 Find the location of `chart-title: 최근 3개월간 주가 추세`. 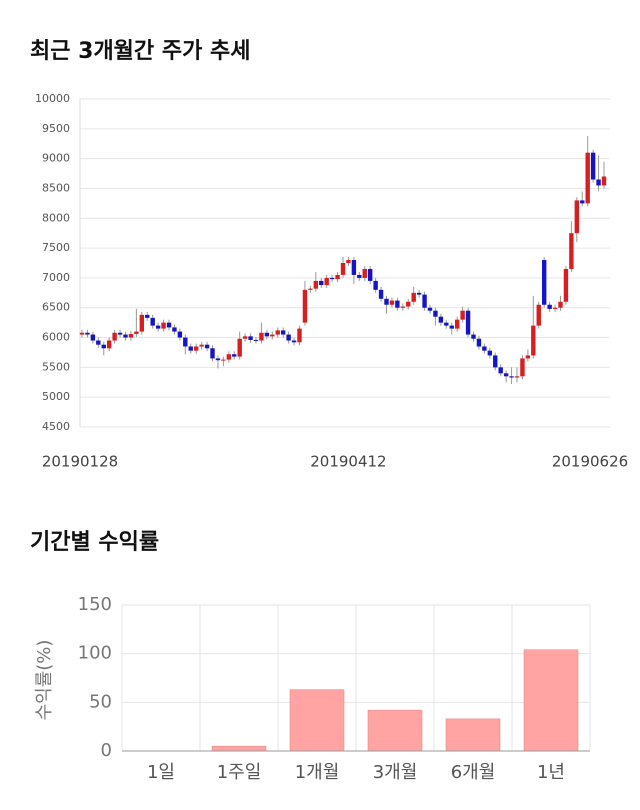

chart-title: 최근 3개월간 주가 추세 is located at coordinates (140, 51).